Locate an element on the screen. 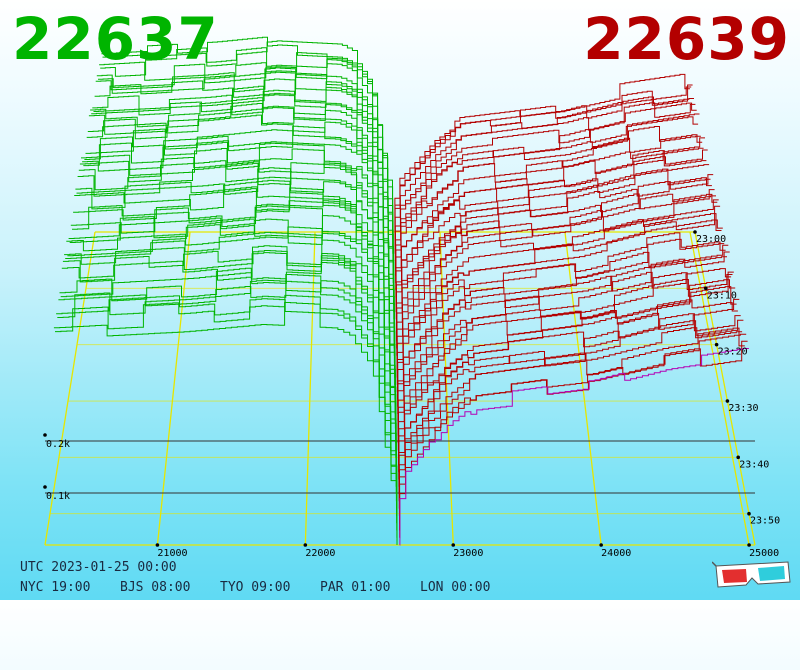 The width and height of the screenshot is (800, 670). utc-timestamp: UTC 2023-01-25 00:00 is located at coordinates (98, 567).